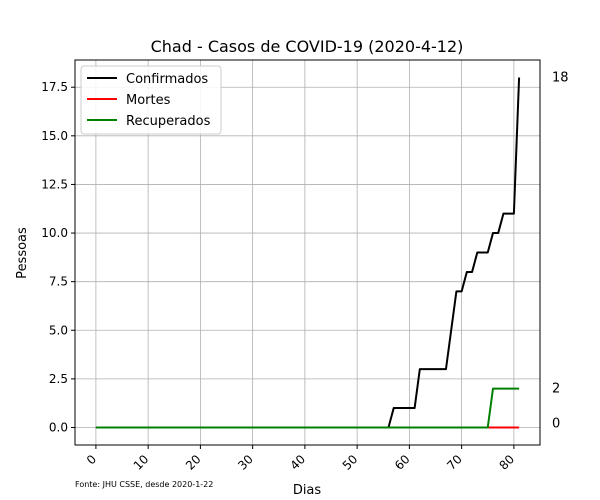  What do you see at coordinates (168, 121) in the screenshot?
I see `legend-label-recuperados: Recuperados` at bounding box center [168, 121].